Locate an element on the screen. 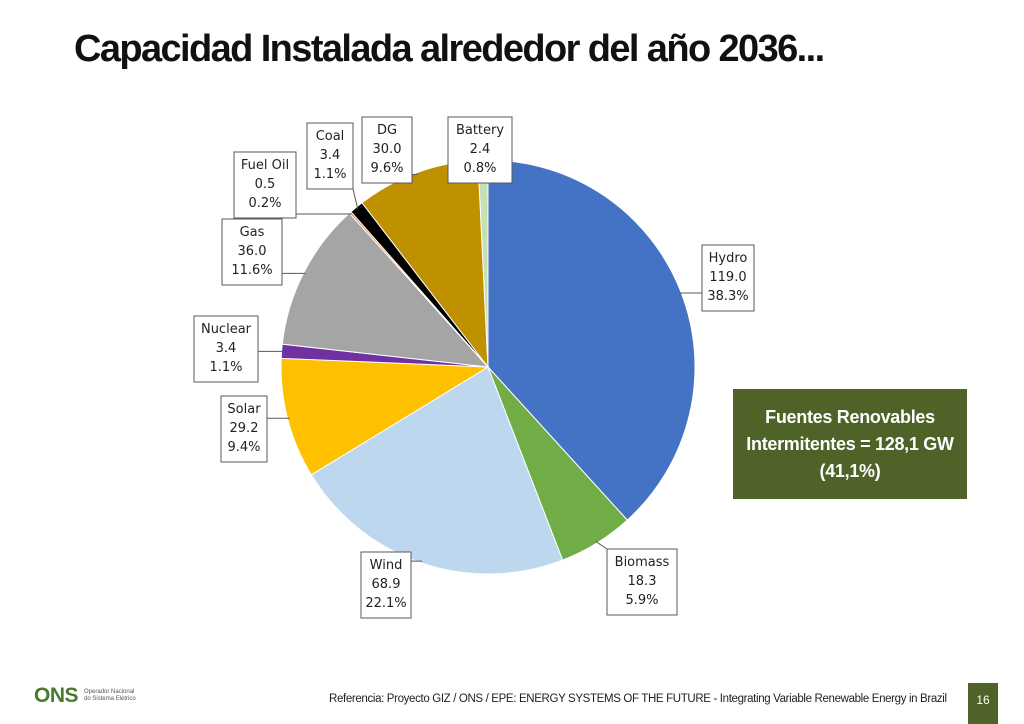  slice-label-dg: DG 30.0 9.6% is located at coordinates (387, 150).